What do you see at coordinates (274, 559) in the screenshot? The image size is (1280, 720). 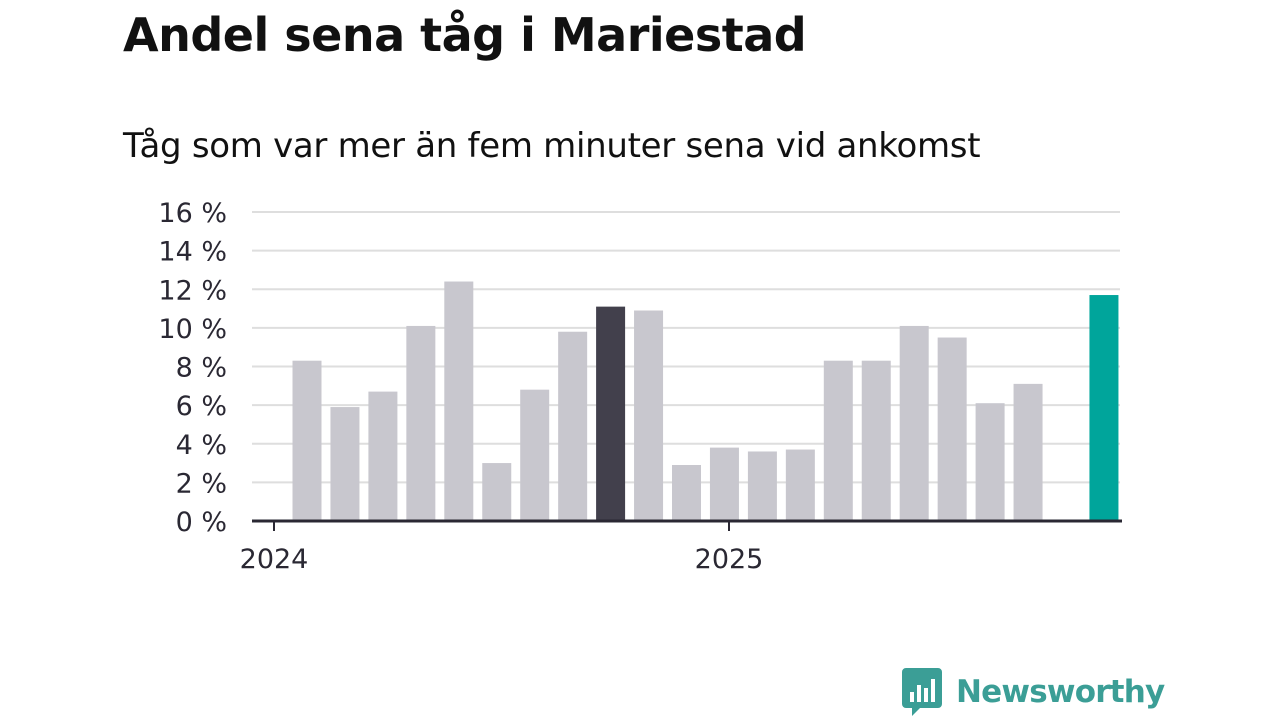 I see `x-tick-label: 2024` at bounding box center [274, 559].